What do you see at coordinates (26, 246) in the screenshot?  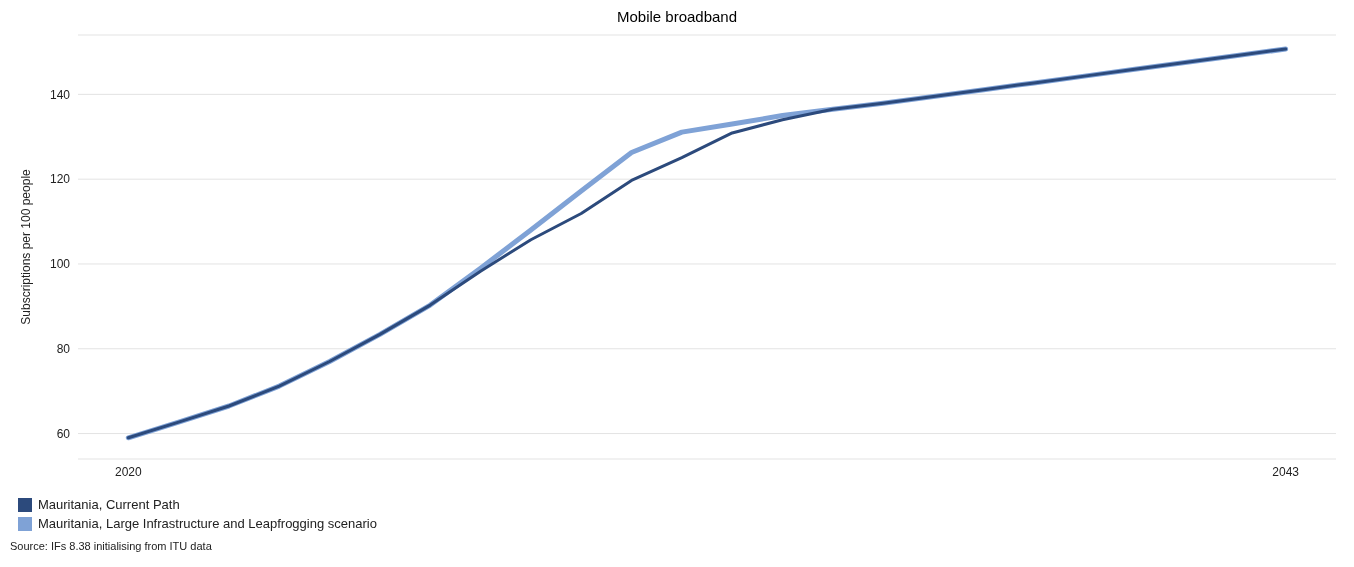 I see `y-axis-title: Subscriptions per 100 people` at bounding box center [26, 246].